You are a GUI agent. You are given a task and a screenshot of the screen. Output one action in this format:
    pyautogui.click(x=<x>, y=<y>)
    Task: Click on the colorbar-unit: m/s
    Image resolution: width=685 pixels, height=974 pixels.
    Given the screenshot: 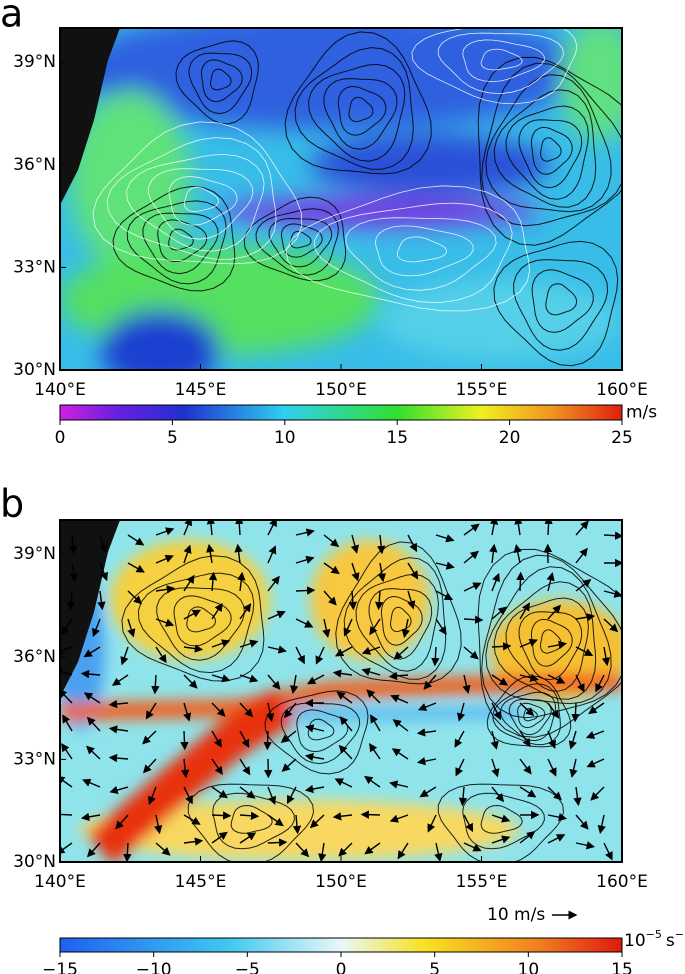 What is the action you would take?
    pyautogui.click(x=641, y=413)
    